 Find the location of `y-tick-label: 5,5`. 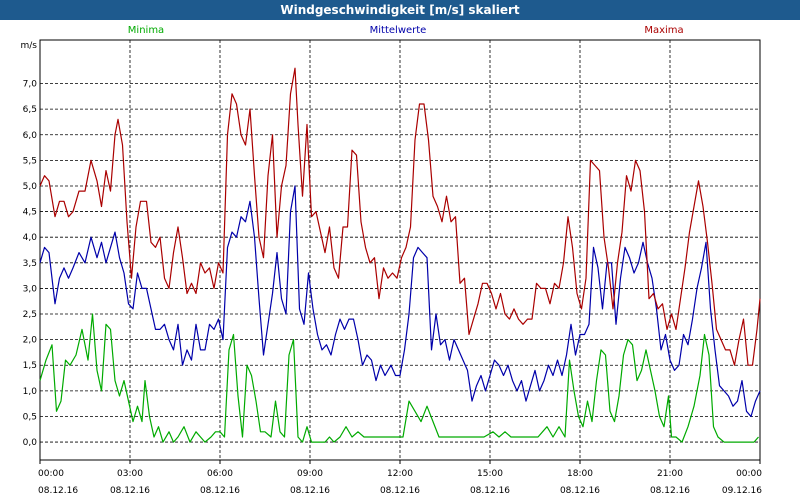

y-tick-label: 5,5 is located at coordinates (30, 161).